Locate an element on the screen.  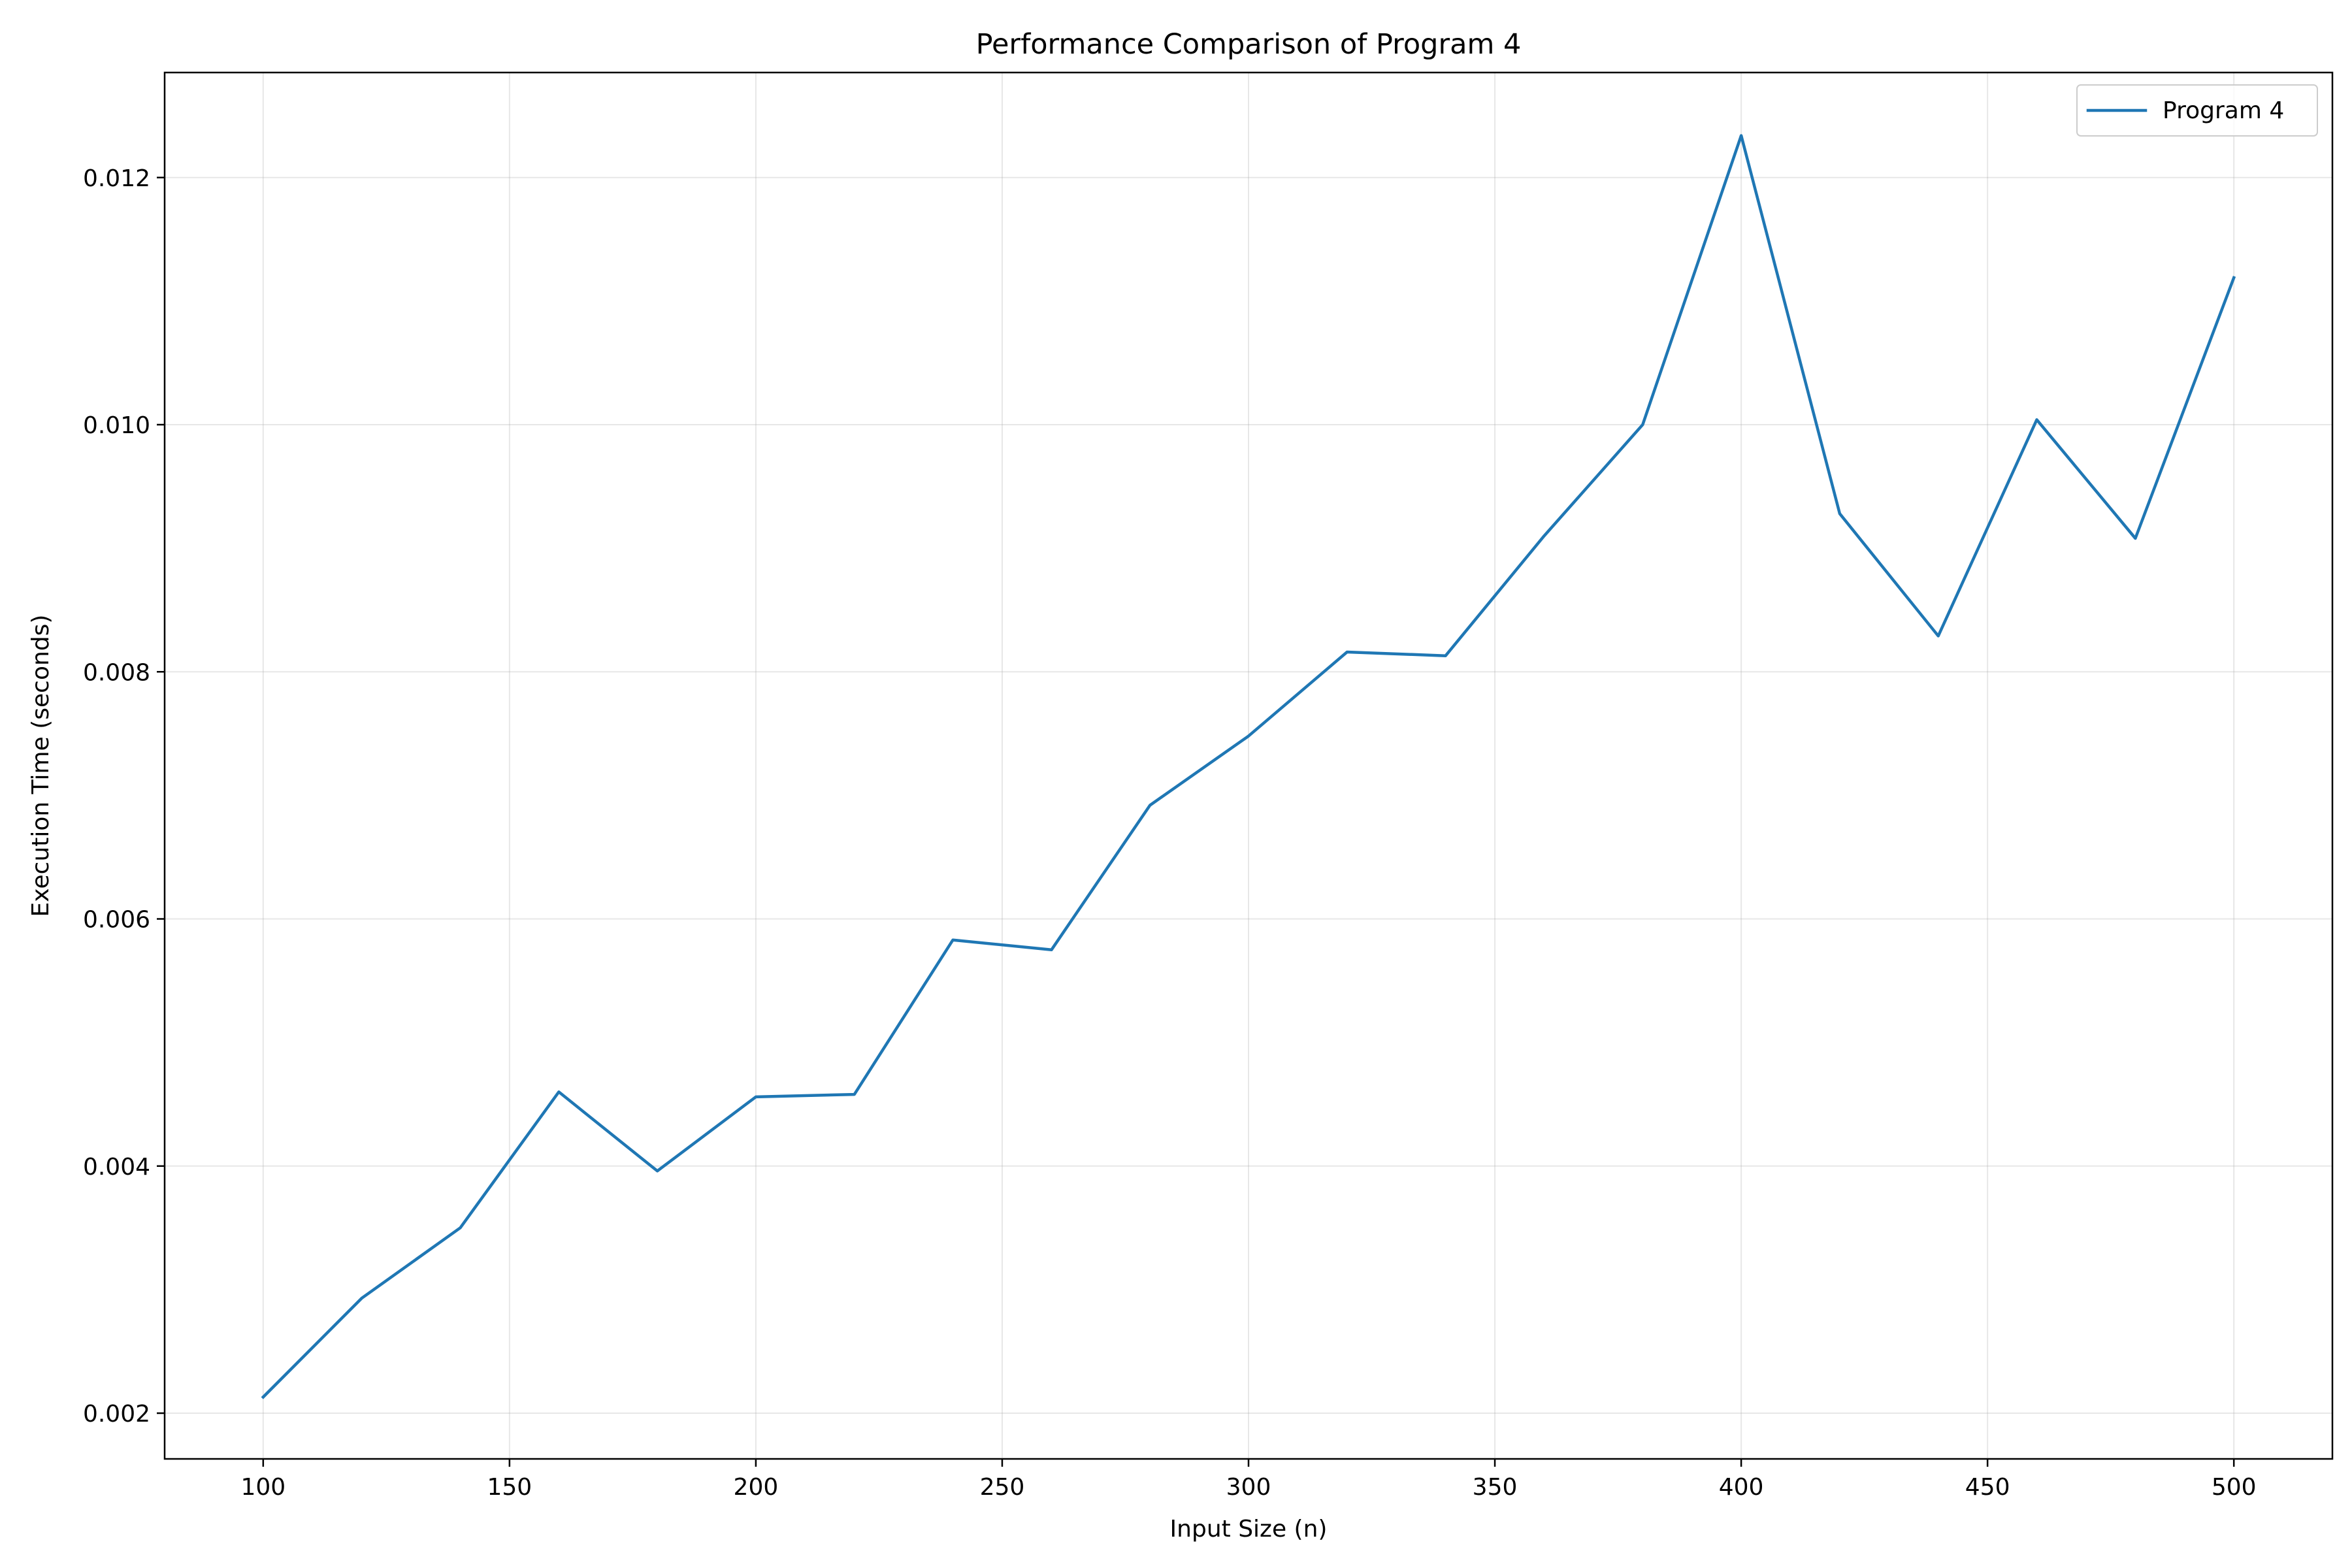
x-tick-label: 350 is located at coordinates (1495, 1487).